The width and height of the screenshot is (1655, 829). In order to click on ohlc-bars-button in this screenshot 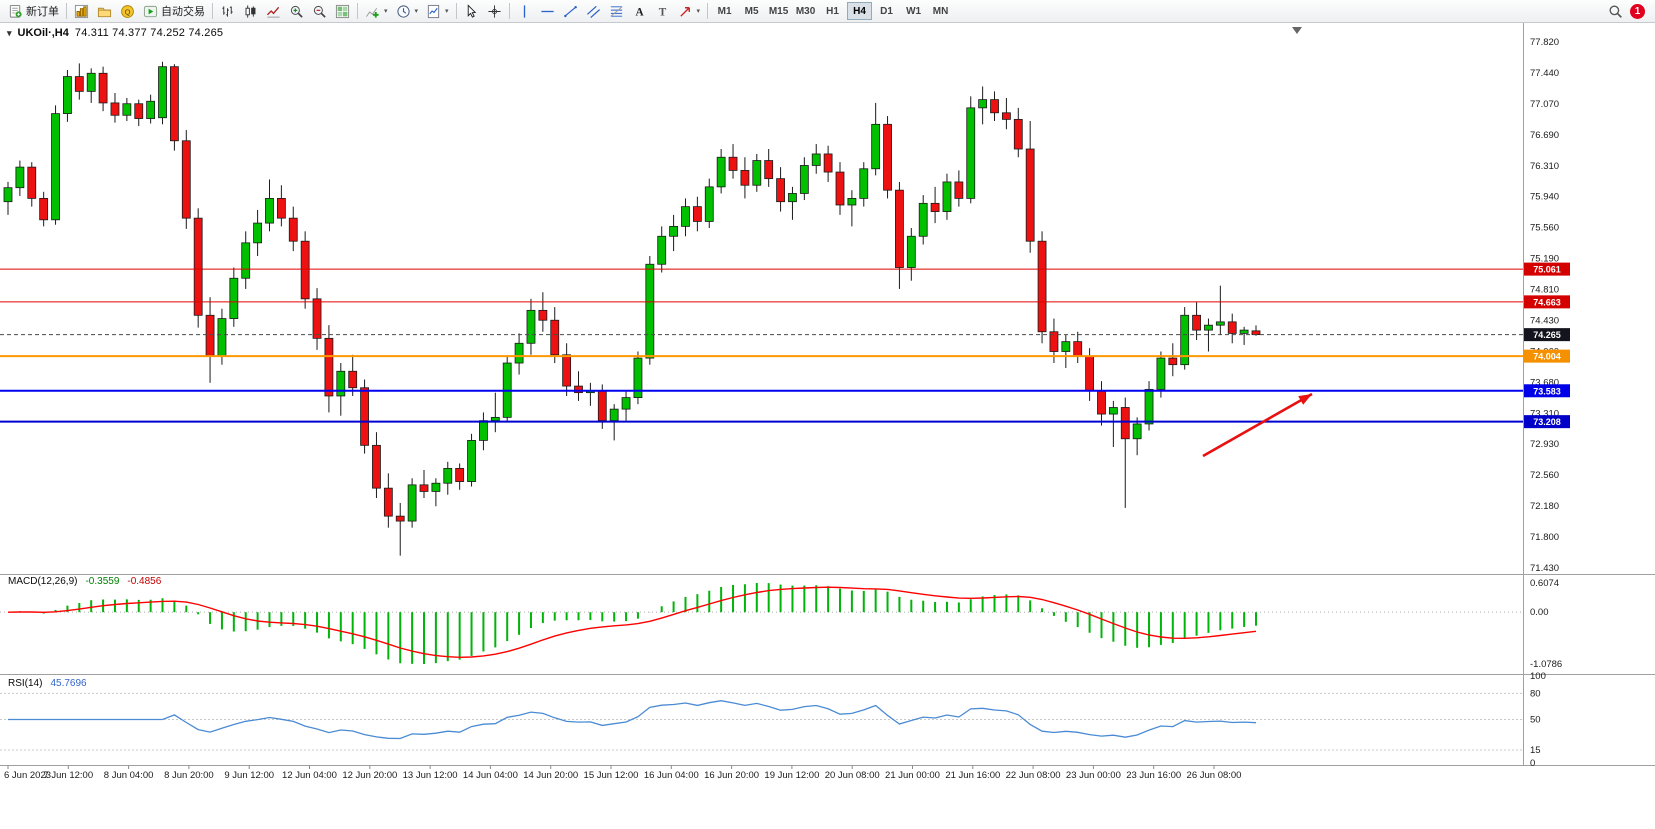, I will do `click(227, 11)`.